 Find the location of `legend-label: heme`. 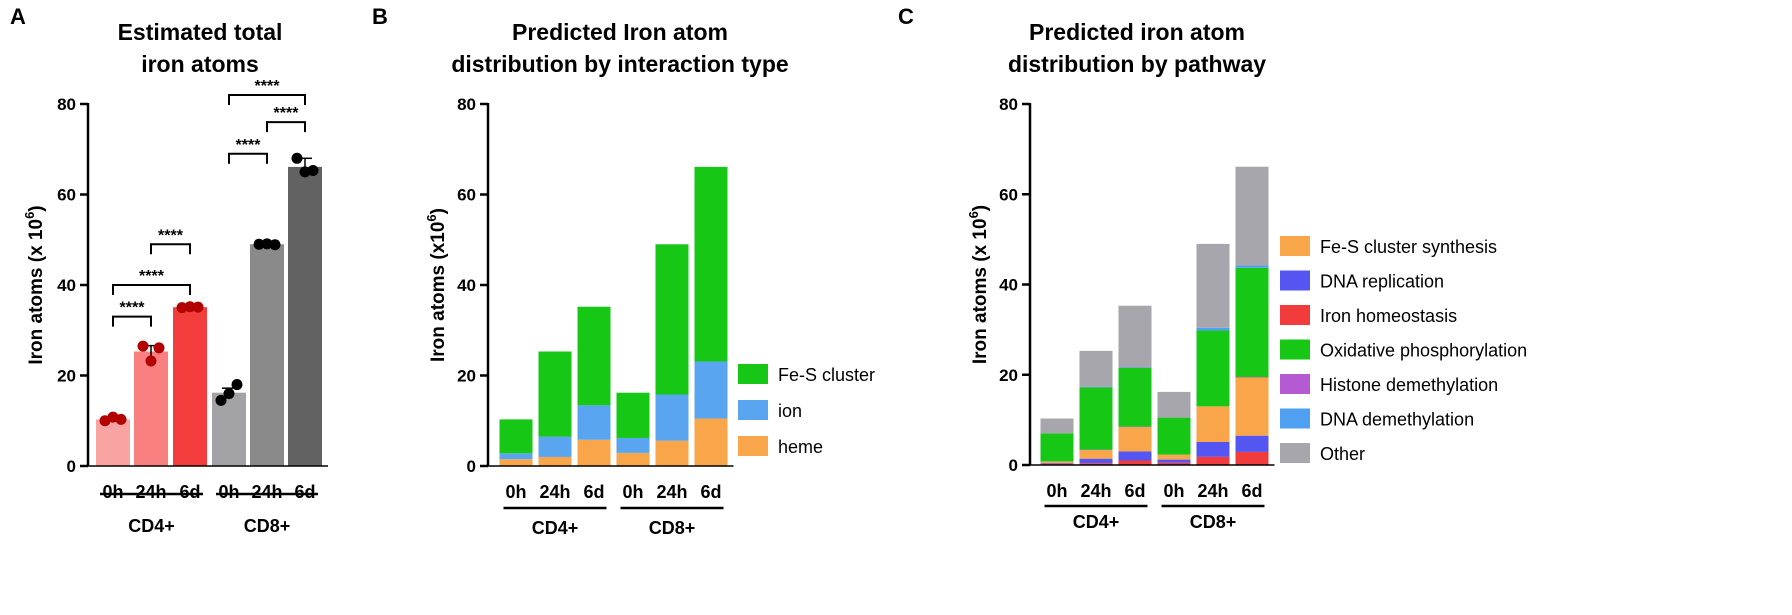

legend-label: heme is located at coordinates (800, 447).